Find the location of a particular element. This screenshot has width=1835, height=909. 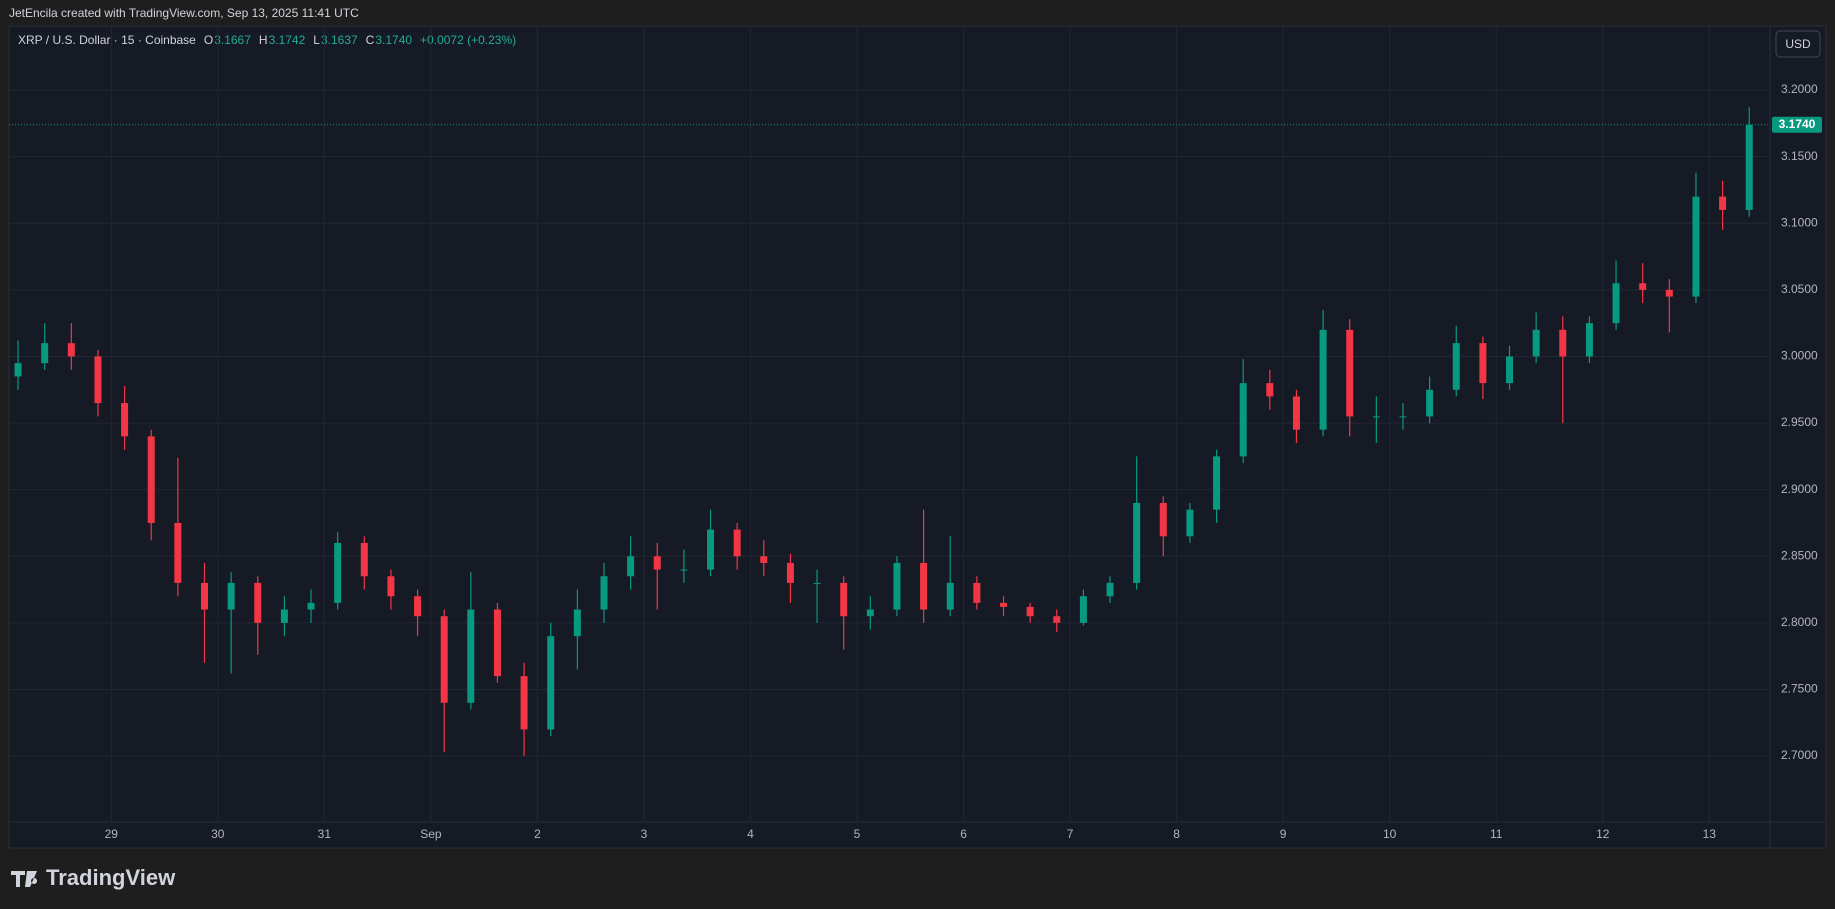

x-tick-label: 3 is located at coordinates (644, 834).